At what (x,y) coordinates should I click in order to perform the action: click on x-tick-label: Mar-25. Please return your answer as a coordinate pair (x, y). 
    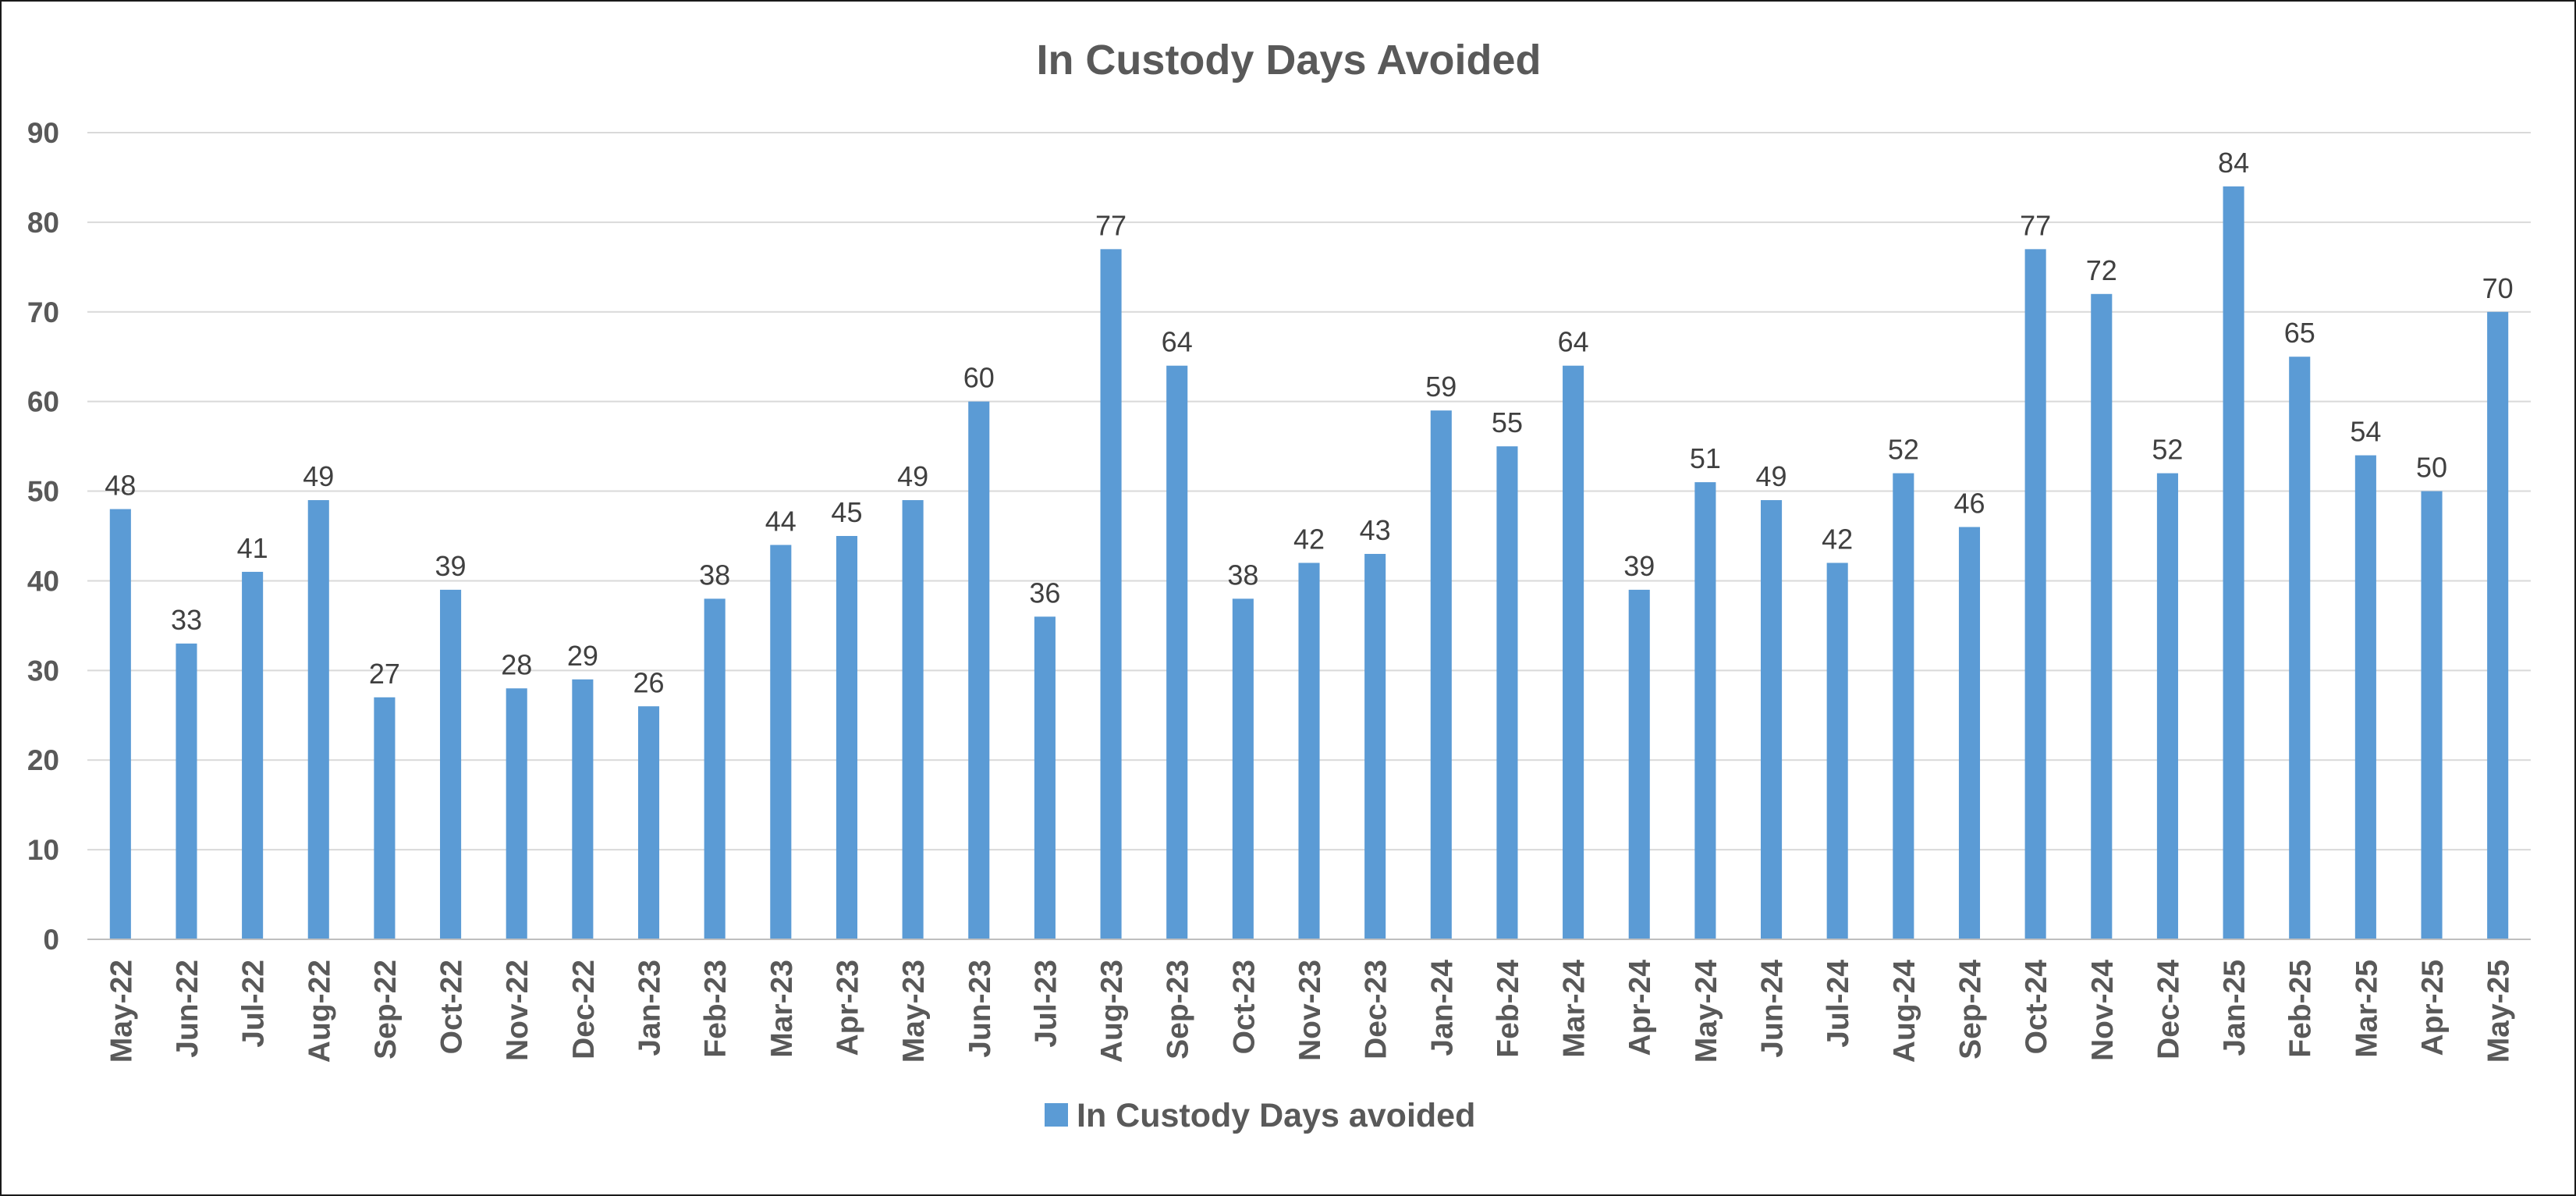
    Looking at the image, I should click on (2366, 1009).